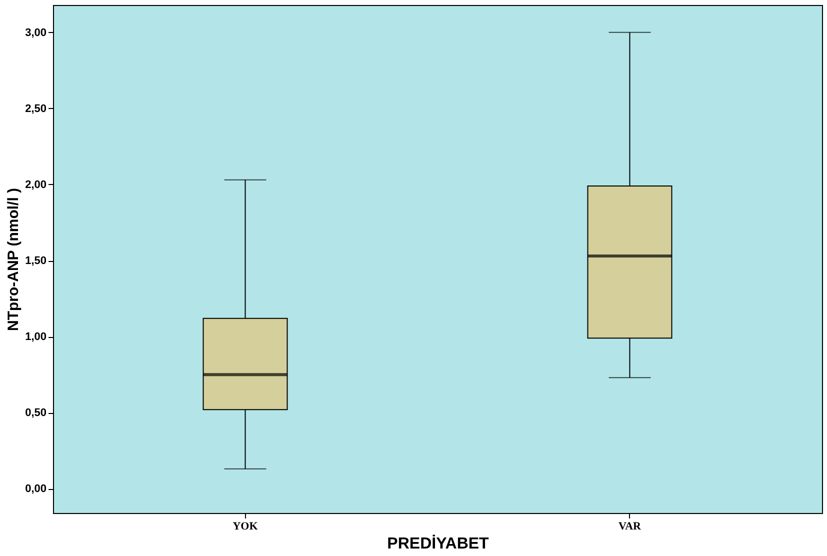 This screenshot has width=827, height=556. What do you see at coordinates (630, 526) in the screenshot?
I see `x-tick-label: VAR` at bounding box center [630, 526].